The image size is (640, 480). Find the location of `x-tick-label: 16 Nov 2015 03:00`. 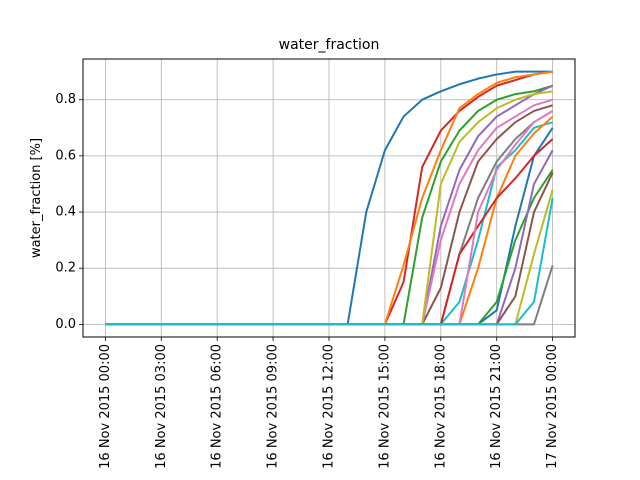

x-tick-label: 16 Nov 2015 03:00 is located at coordinates (161, 406).